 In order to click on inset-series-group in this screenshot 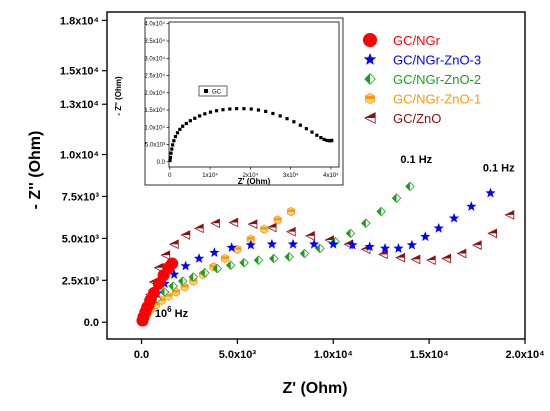, I will do `click(251, 135)`.